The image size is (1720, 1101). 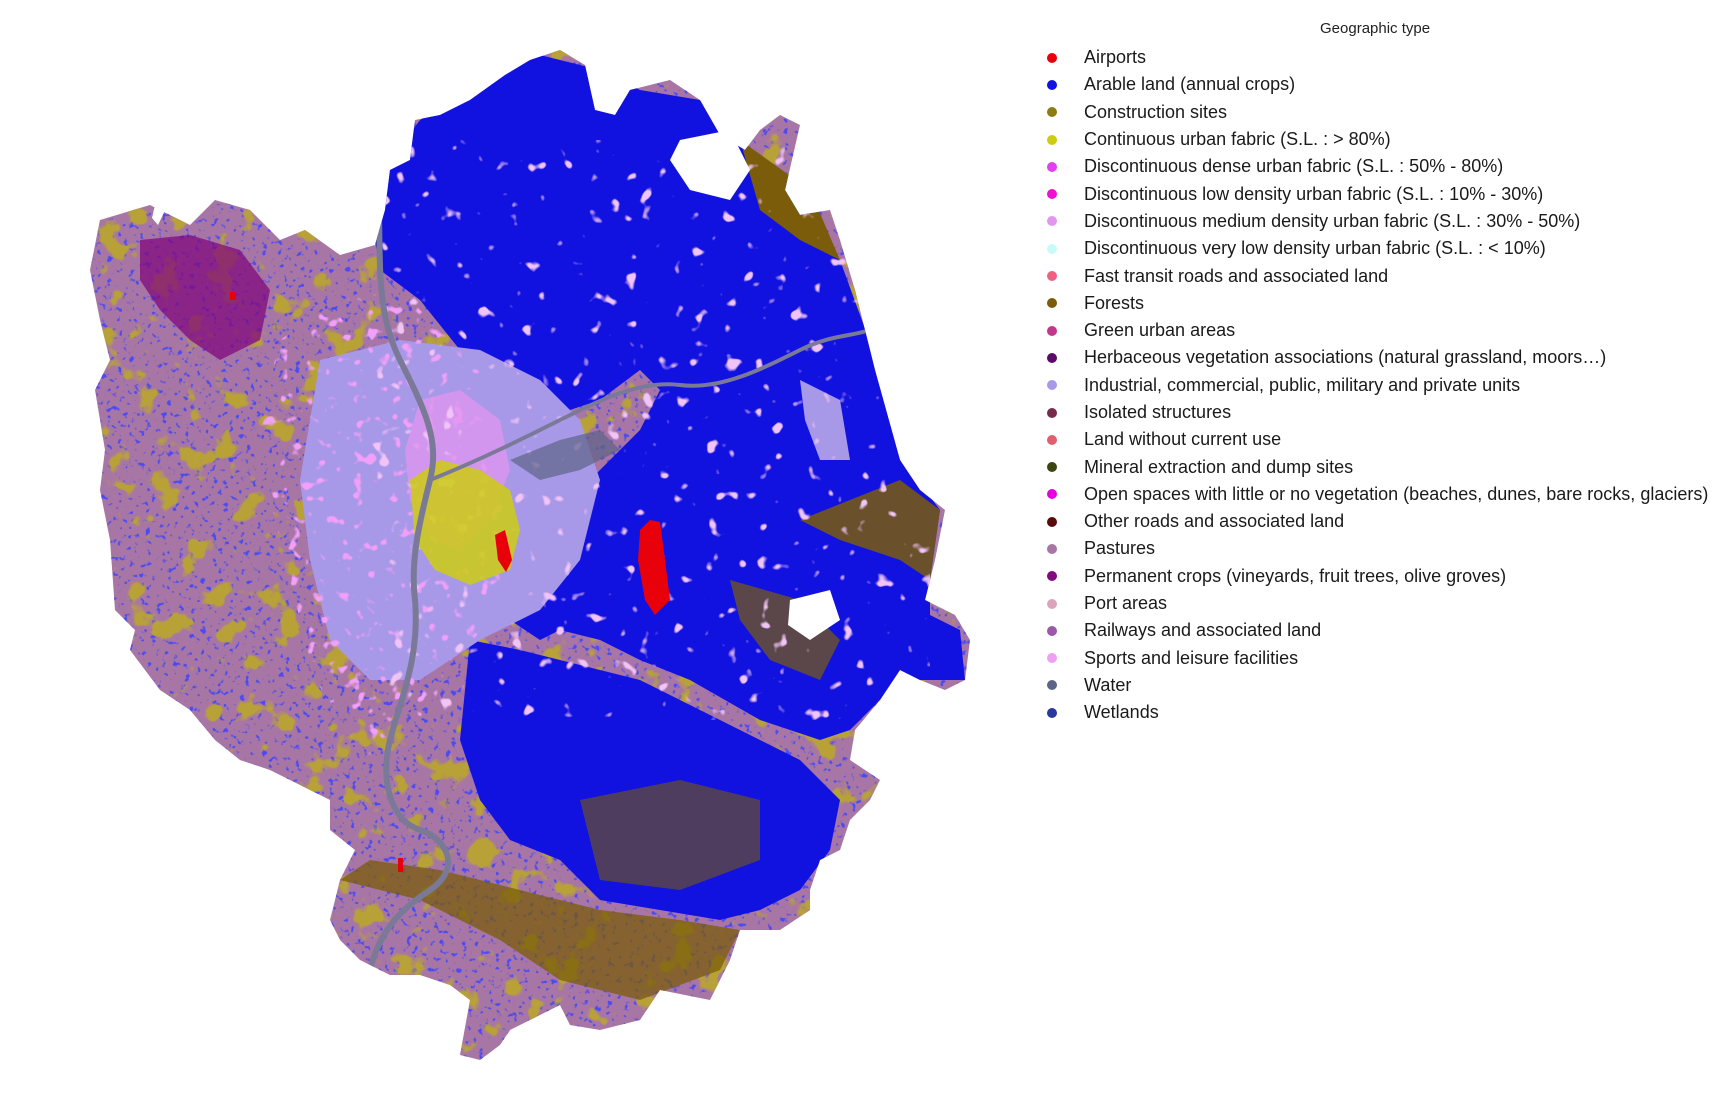 I want to click on legend-label: Arable land (annual crops), so click(x=1190, y=84).